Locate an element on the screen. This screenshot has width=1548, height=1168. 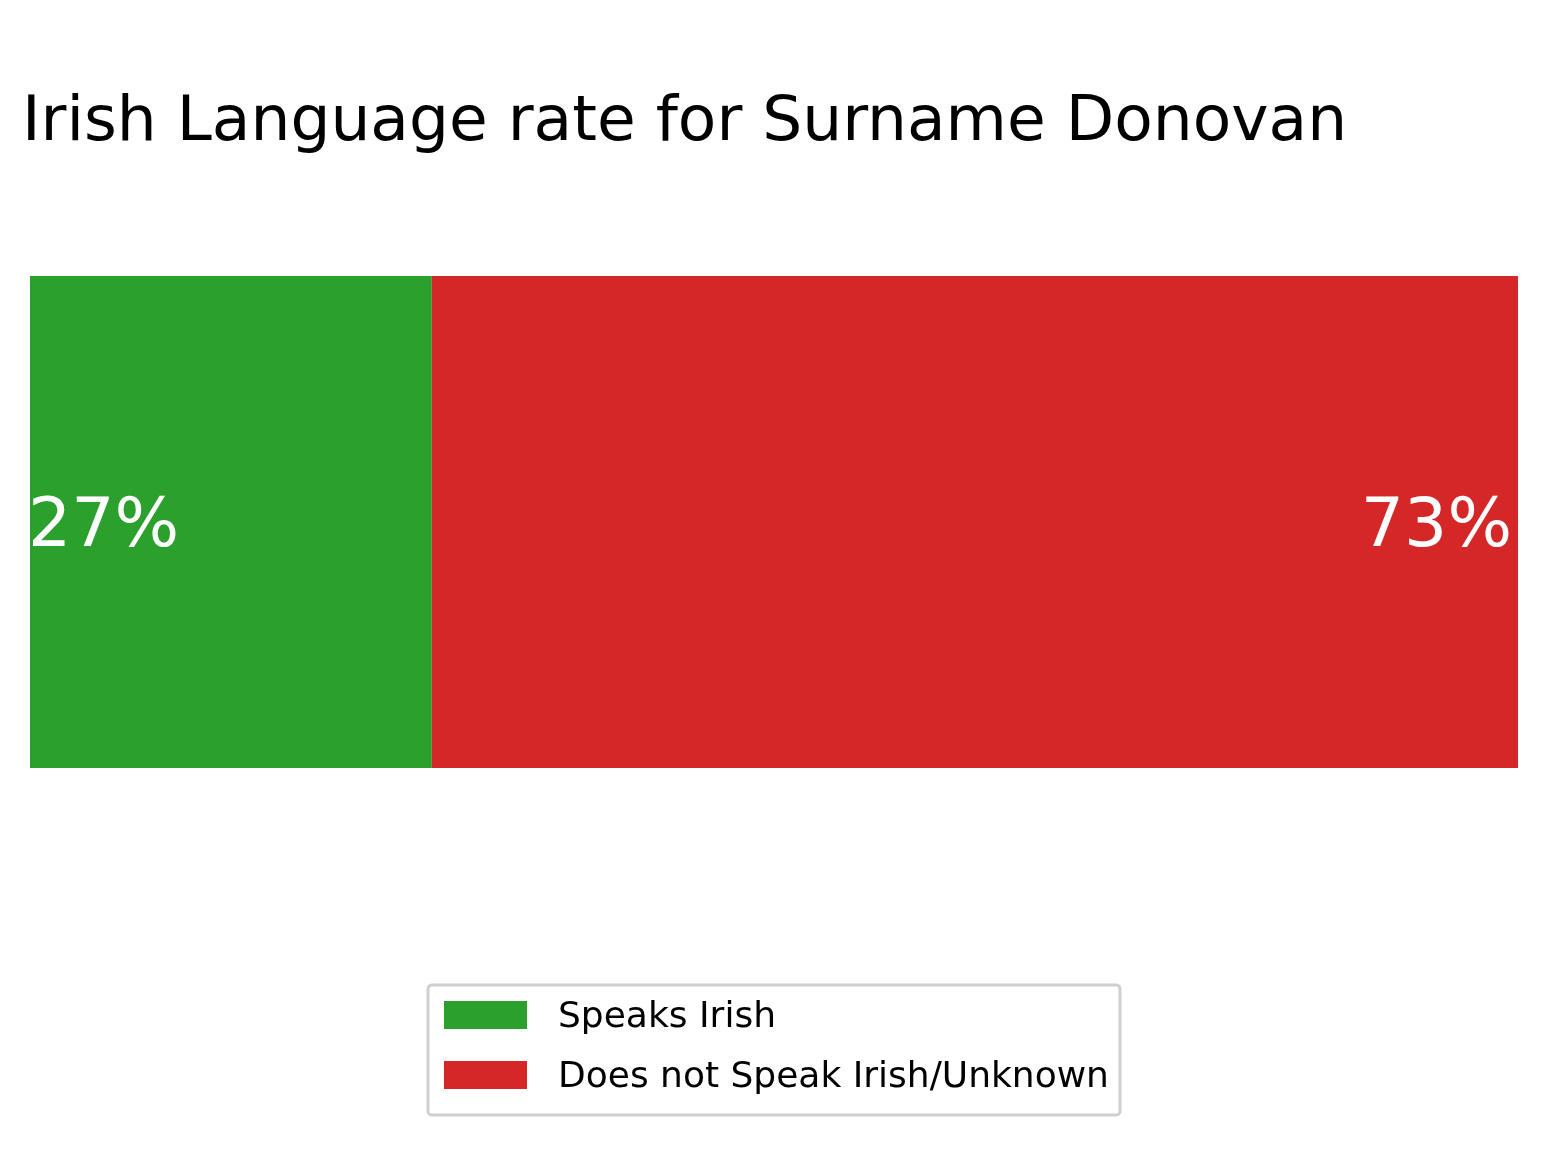
data-label: 27% is located at coordinates (104, 522).